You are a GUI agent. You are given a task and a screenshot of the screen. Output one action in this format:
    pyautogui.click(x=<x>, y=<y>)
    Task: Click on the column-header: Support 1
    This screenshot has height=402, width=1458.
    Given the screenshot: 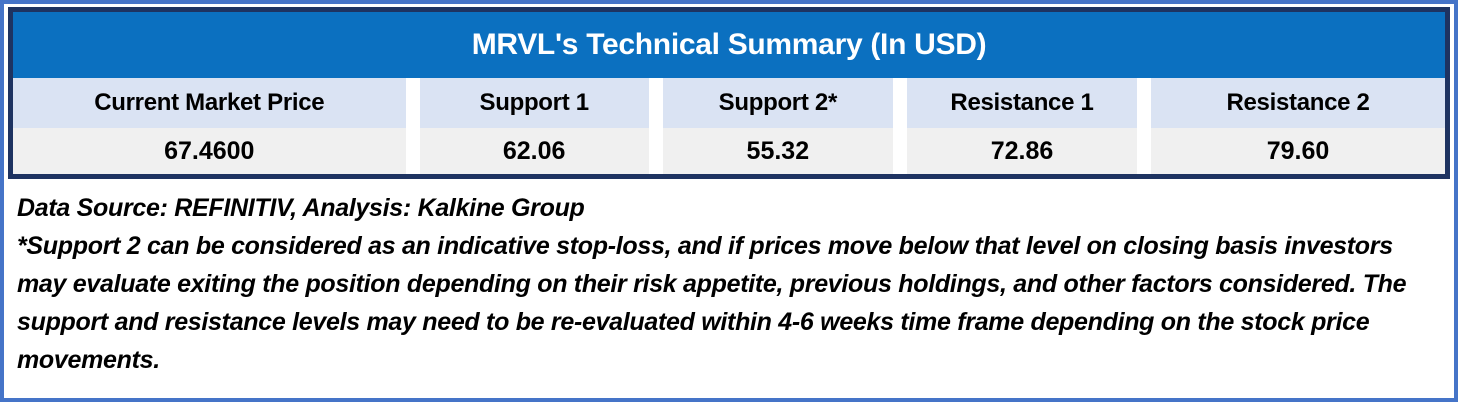 What is the action you would take?
    pyautogui.click(x=534, y=103)
    